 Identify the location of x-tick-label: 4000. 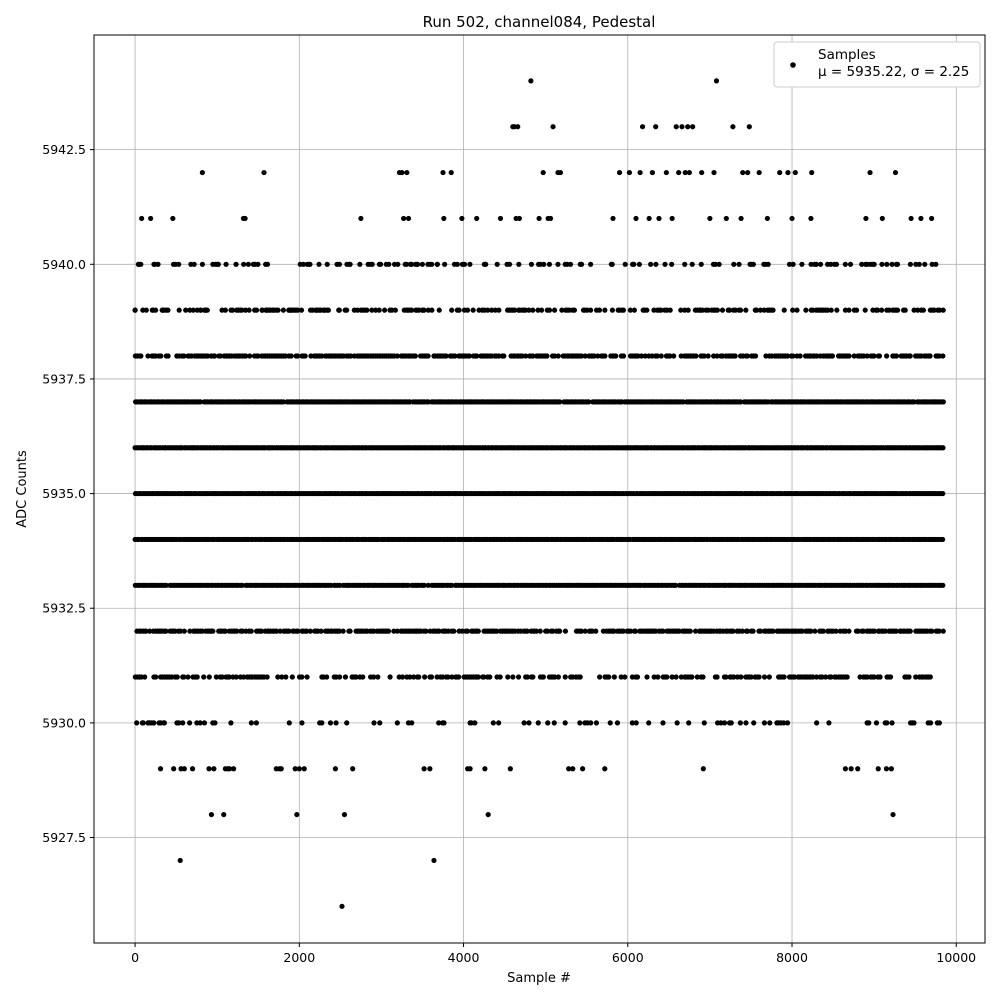
(464, 957).